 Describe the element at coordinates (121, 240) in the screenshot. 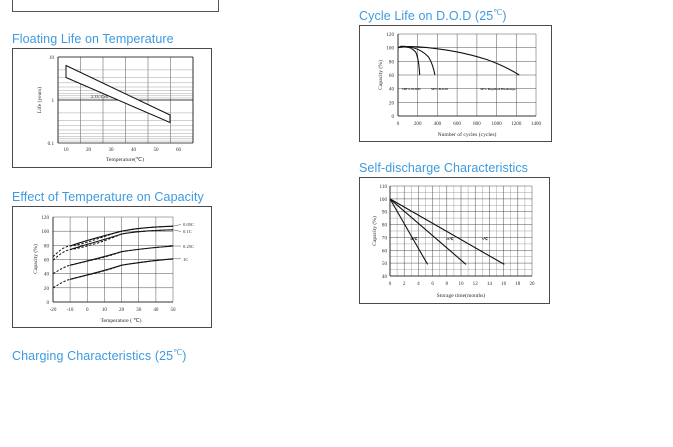

I see `curve-0-1c-solid` at that location.